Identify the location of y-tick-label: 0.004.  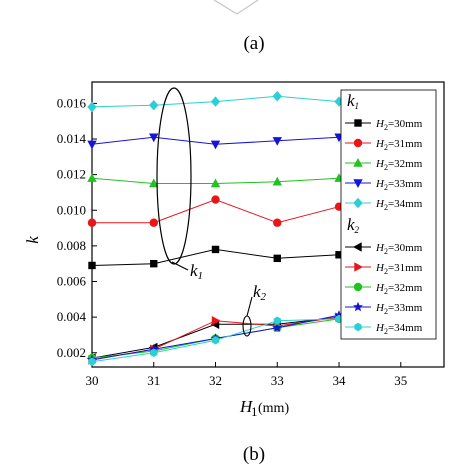
(72, 316).